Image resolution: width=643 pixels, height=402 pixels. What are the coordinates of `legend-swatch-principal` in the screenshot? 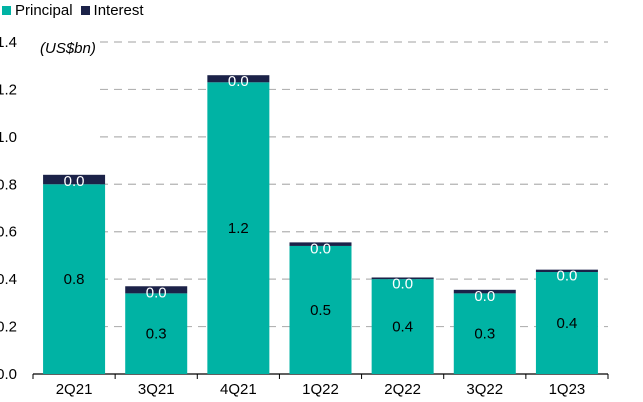 It's located at (6, 10).